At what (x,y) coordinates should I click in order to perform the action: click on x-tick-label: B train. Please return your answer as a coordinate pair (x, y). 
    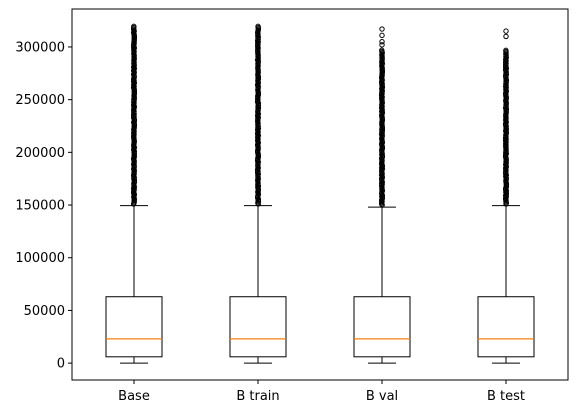
    Looking at the image, I should click on (257, 396).